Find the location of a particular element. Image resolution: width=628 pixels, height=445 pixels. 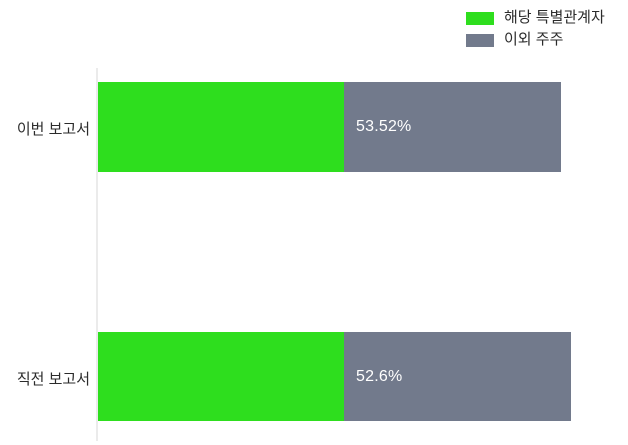

bar-row-current-report: 53.52% is located at coordinates (329, 127).